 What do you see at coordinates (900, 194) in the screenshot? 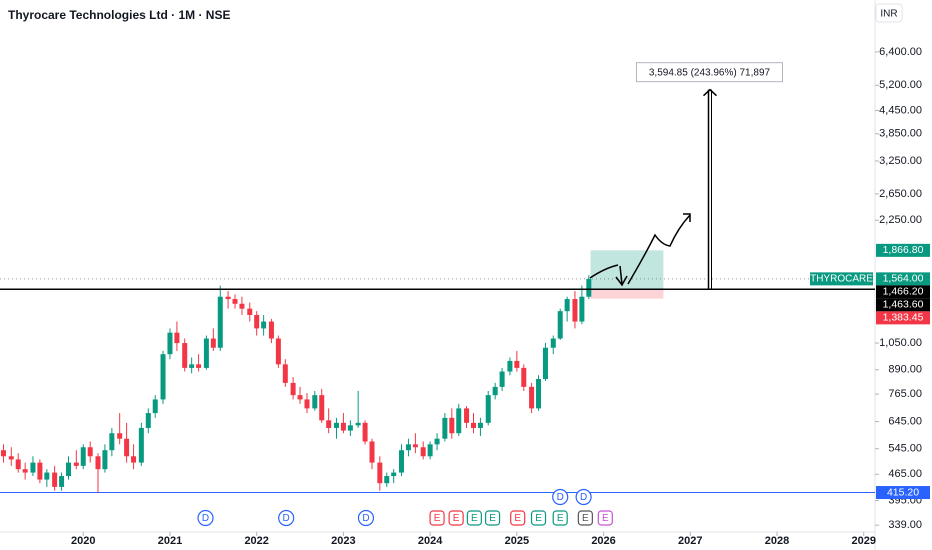
I see `y-tick-label: 2,650.00` at bounding box center [900, 194].